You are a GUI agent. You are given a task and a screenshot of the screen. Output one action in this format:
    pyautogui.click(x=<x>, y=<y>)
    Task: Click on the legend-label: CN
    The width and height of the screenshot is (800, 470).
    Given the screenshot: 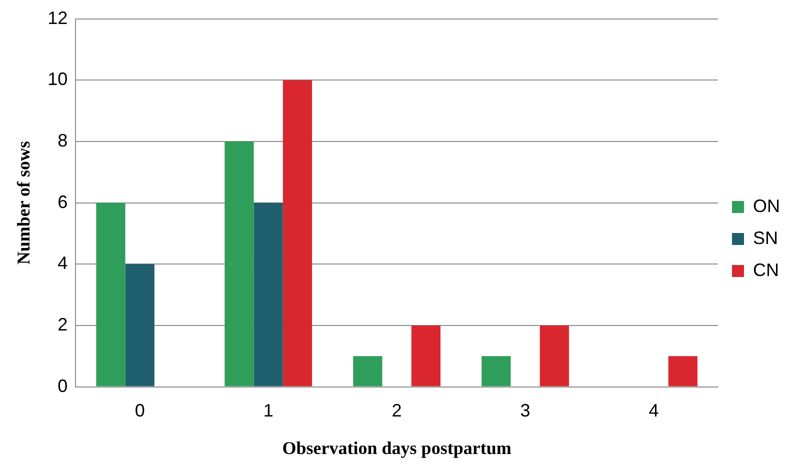 What is the action you would take?
    pyautogui.click(x=766, y=270)
    